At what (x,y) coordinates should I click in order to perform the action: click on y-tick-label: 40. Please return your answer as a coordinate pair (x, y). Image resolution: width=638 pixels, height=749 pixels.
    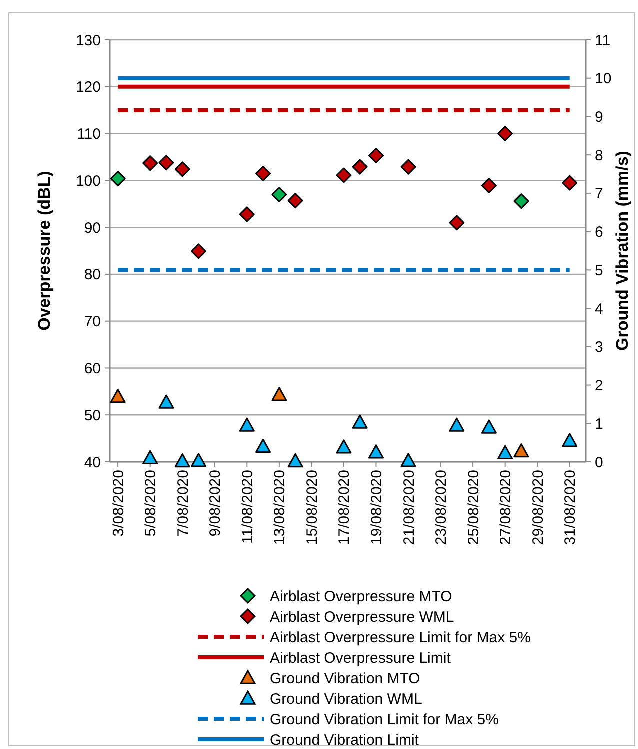
    Looking at the image, I should click on (92, 463).